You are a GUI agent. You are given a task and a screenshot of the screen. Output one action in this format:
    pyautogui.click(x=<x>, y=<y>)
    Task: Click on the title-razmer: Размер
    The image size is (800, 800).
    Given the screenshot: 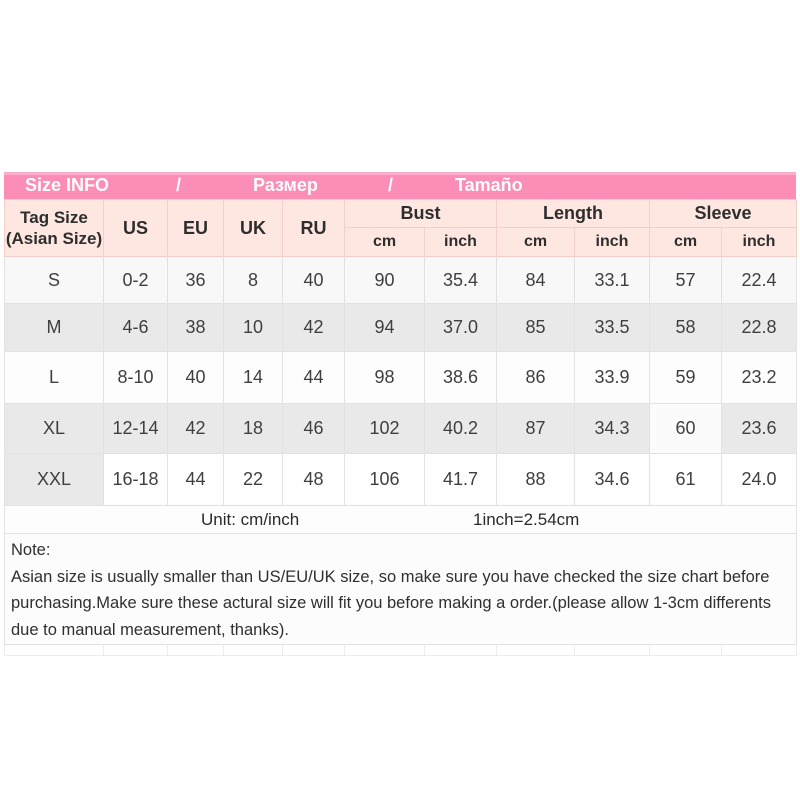 What is the action you would take?
    pyautogui.click(x=285, y=185)
    